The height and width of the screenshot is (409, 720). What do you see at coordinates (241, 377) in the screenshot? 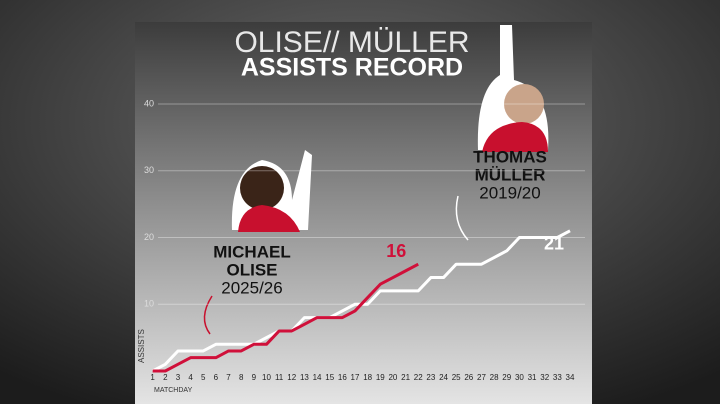
I see `x-tick-label: 8` at bounding box center [241, 377].